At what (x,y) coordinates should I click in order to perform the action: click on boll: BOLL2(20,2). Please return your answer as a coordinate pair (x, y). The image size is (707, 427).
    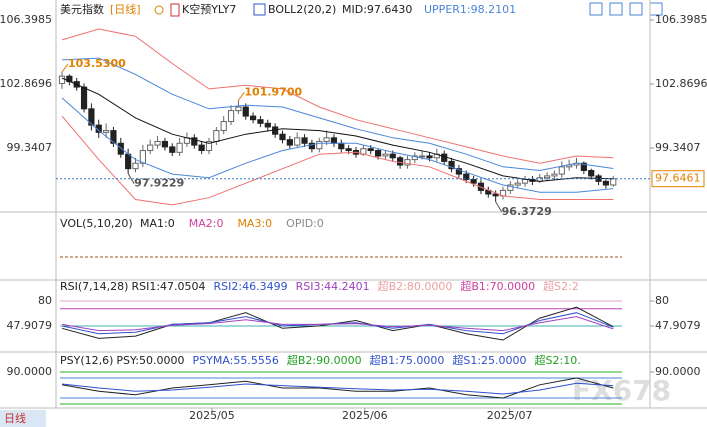
    Looking at the image, I should click on (302, 9).